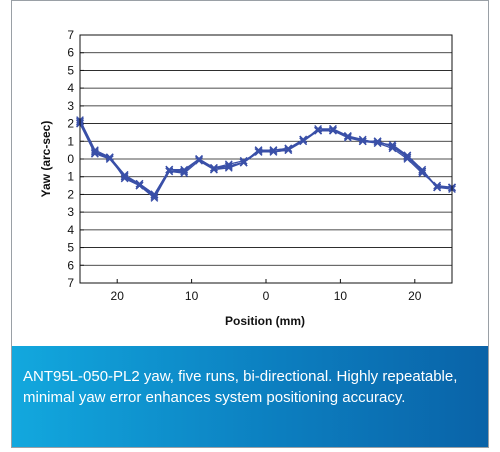  Describe the element at coordinates (46, 159) in the screenshot. I see `y-axis-title: Yaw (arc-sec)` at that location.